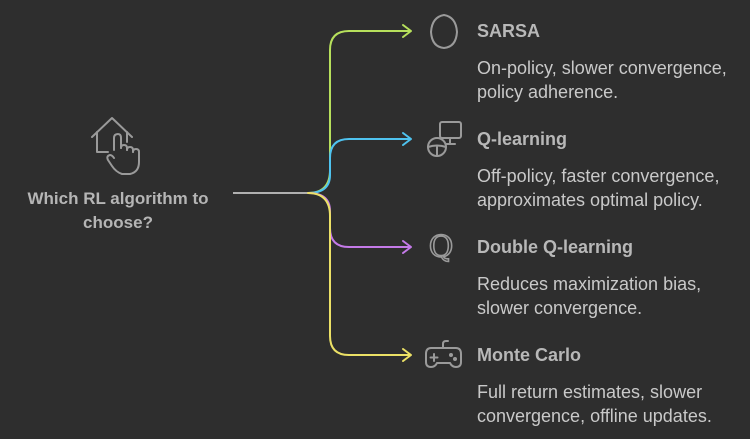 The height and width of the screenshot is (439, 750). Describe the element at coordinates (522, 139) in the screenshot. I see `option-title-q-learning: Q-learning` at that location.